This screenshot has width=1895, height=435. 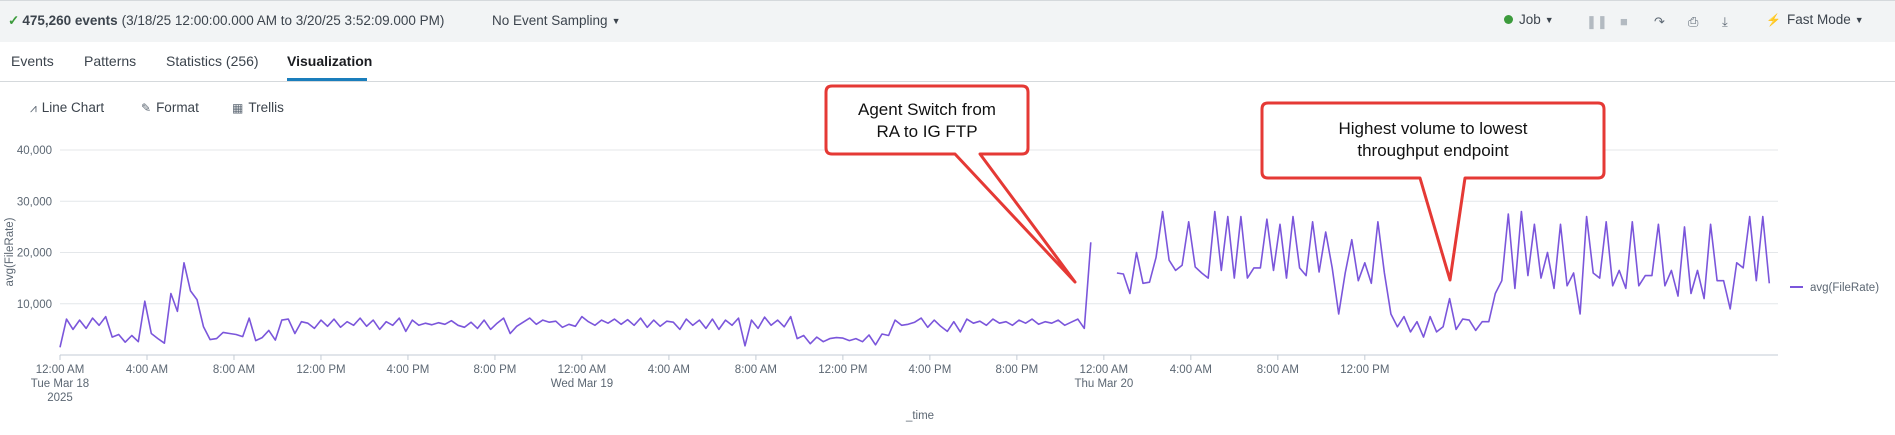 I want to click on y-axis-ticks: 10,000 20,000 30,000 40,000, so click(x=34, y=228).